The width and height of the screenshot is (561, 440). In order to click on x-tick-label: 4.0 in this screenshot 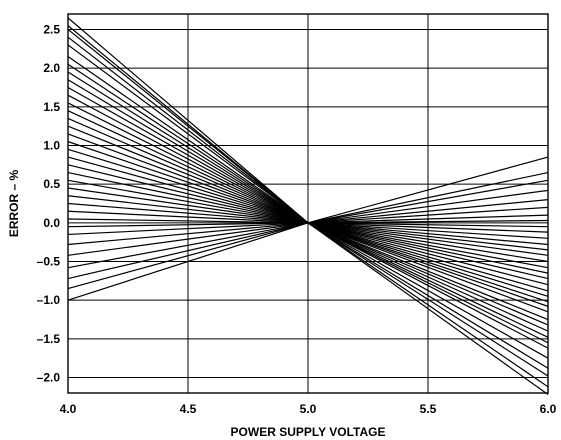, I will do `click(68, 409)`.